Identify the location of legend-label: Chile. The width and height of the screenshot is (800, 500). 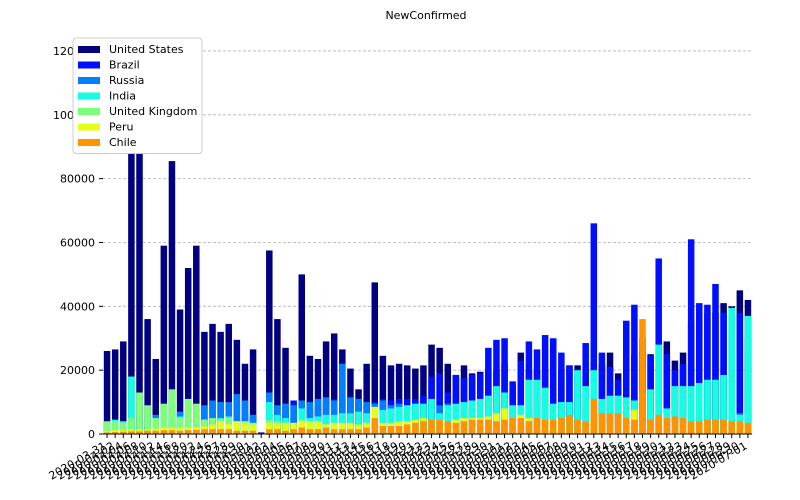
(123, 142).